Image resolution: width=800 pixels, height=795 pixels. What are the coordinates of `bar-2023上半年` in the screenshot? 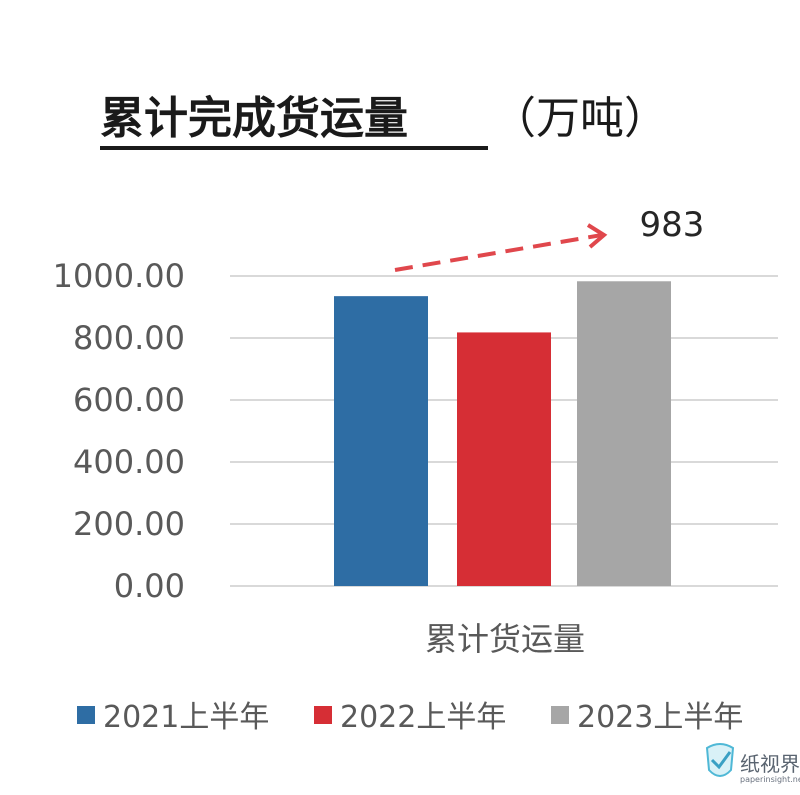 It's located at (624, 433).